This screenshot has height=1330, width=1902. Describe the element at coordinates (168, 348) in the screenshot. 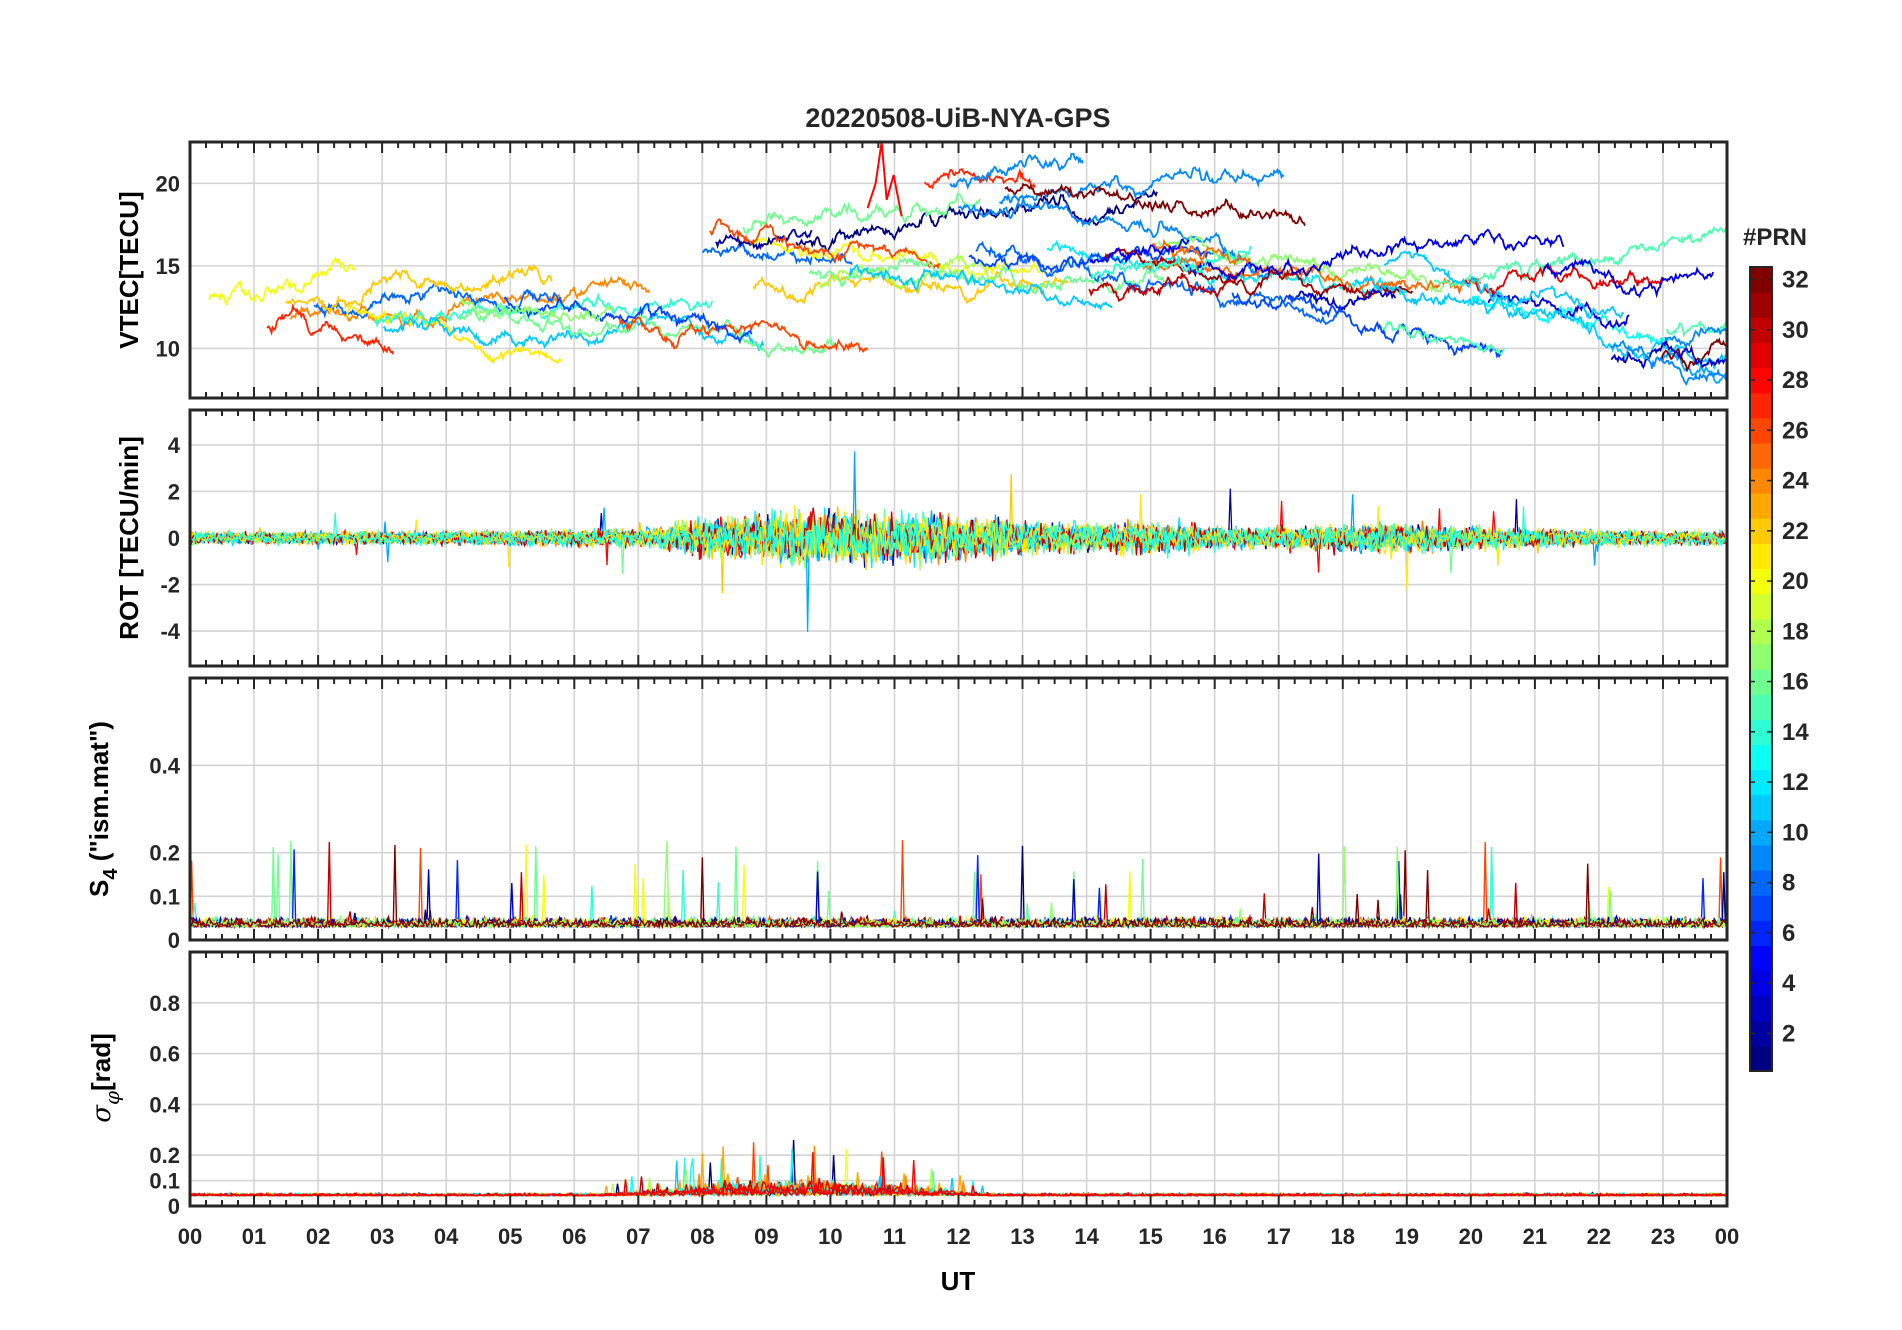

I see `vtec-y-tick-label: 10` at that location.